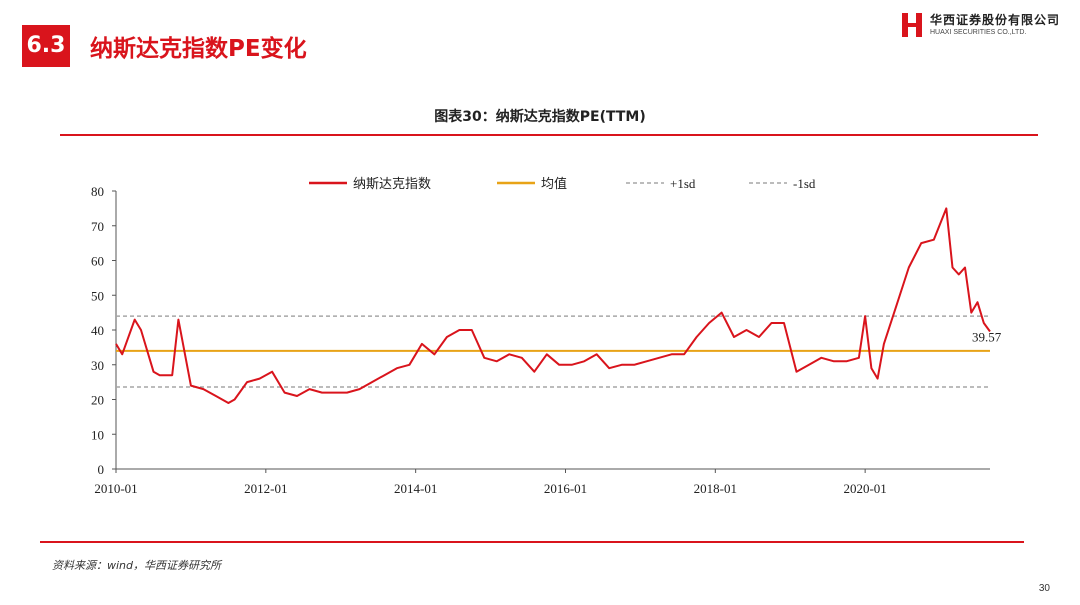  I want to click on legend-nasdaq-pe: 纳斯达克指数, so click(370, 184).